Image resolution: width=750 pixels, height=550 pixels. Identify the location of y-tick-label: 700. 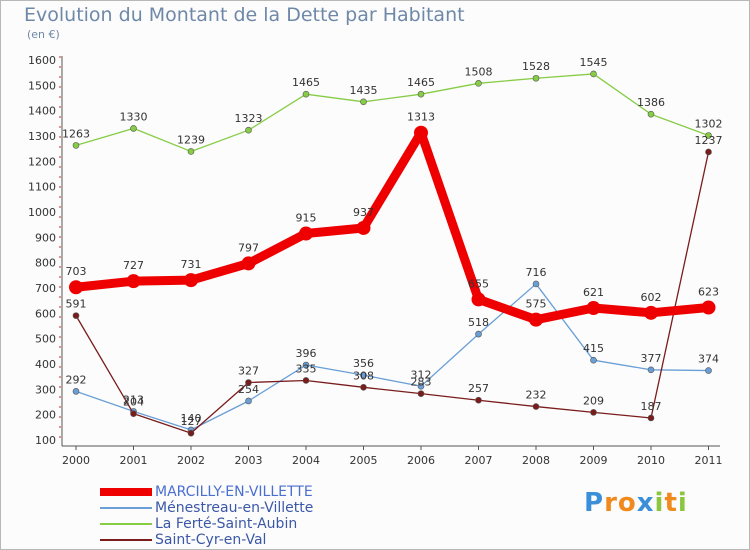
(45, 288).